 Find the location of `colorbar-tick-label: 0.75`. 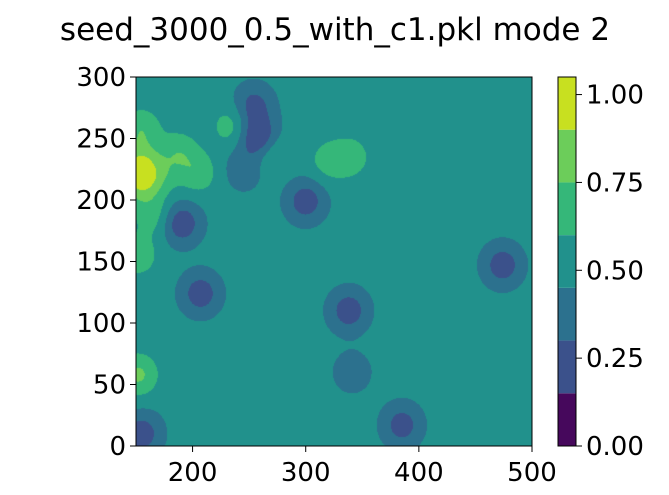

colorbar-tick-label: 0.75 is located at coordinates (615, 183).